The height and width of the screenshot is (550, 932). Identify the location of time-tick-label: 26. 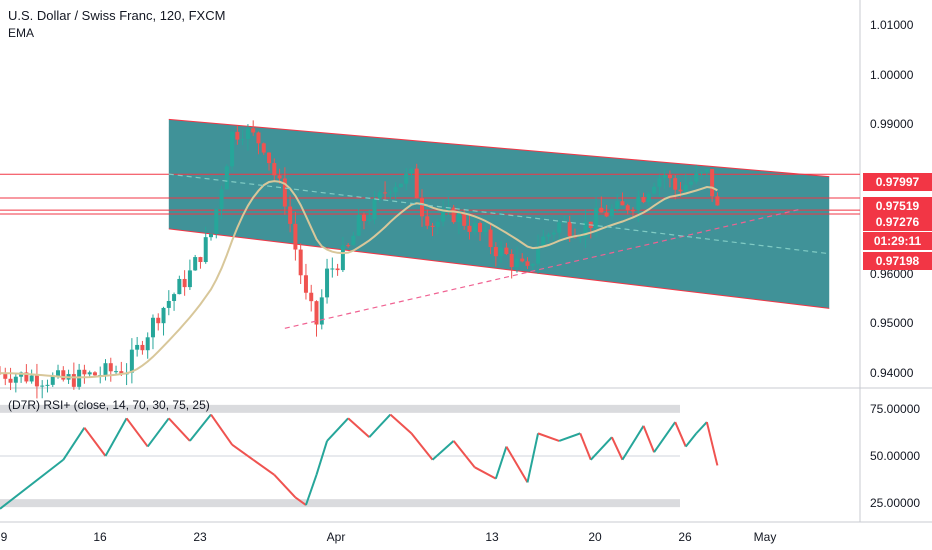
(685, 537).